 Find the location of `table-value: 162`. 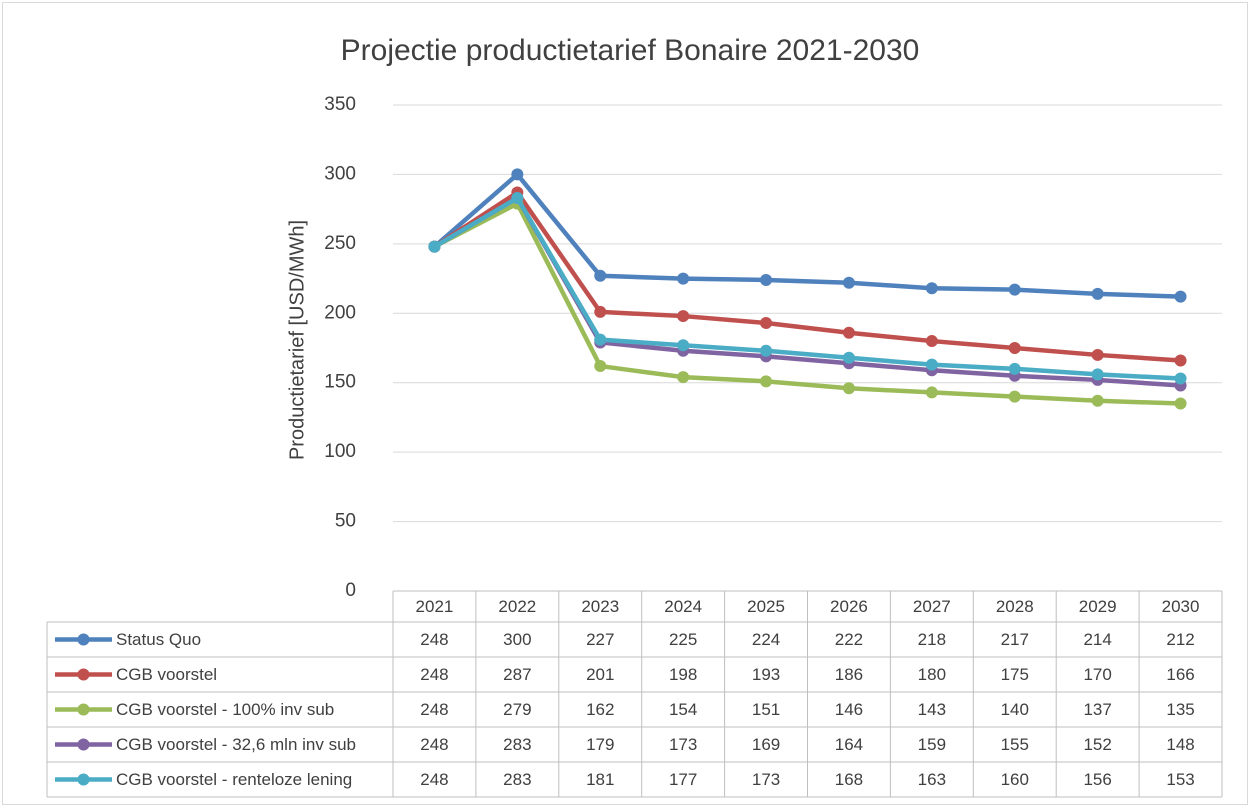

table-value: 162 is located at coordinates (600, 709).